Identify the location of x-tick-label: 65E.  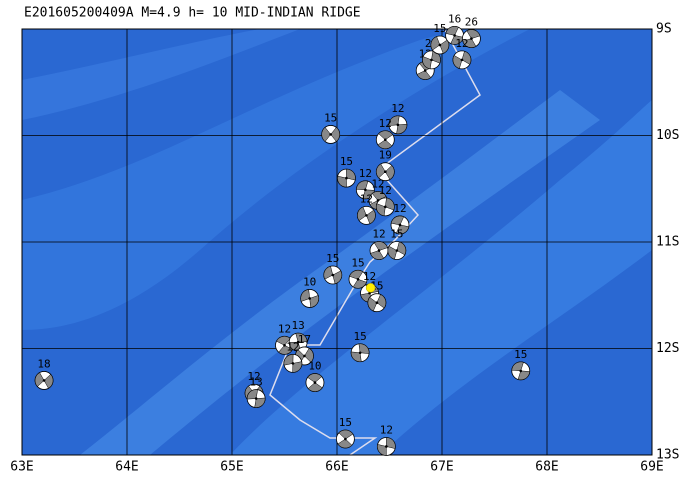
(231, 467).